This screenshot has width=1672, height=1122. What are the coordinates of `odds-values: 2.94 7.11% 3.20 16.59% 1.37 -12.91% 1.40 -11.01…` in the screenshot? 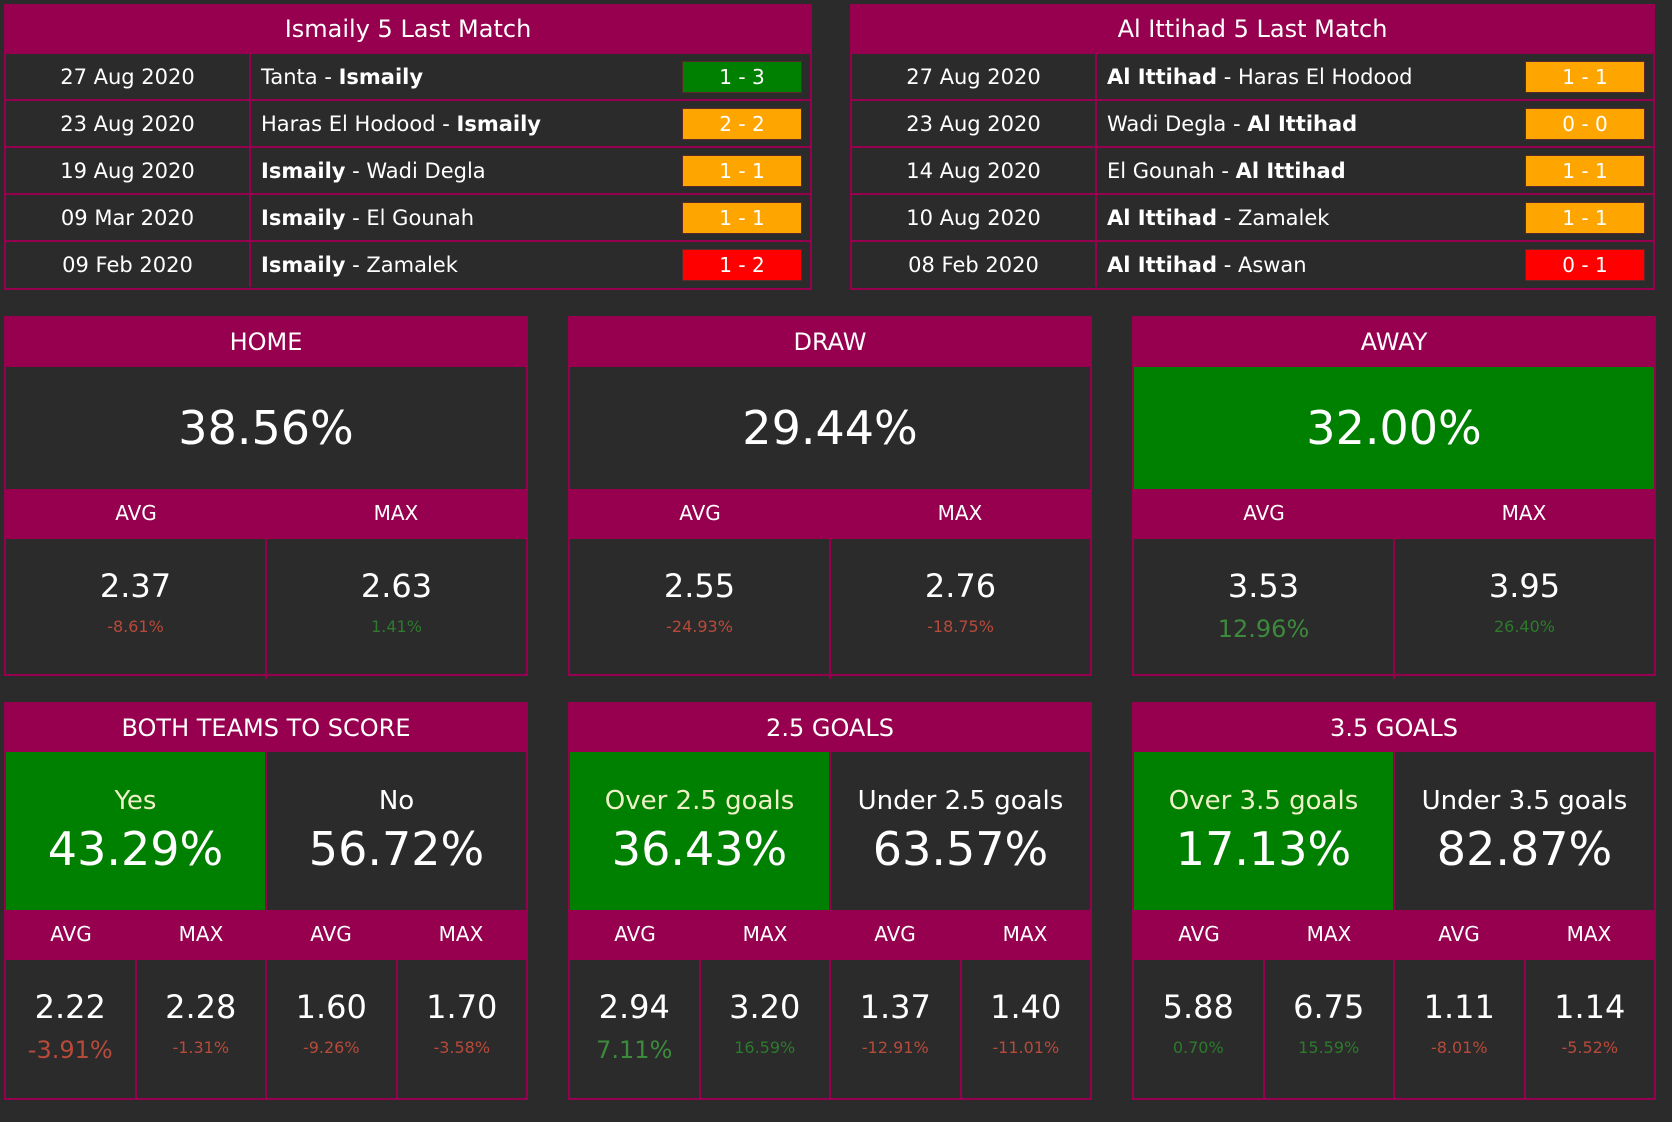 It's located at (830, 1028).